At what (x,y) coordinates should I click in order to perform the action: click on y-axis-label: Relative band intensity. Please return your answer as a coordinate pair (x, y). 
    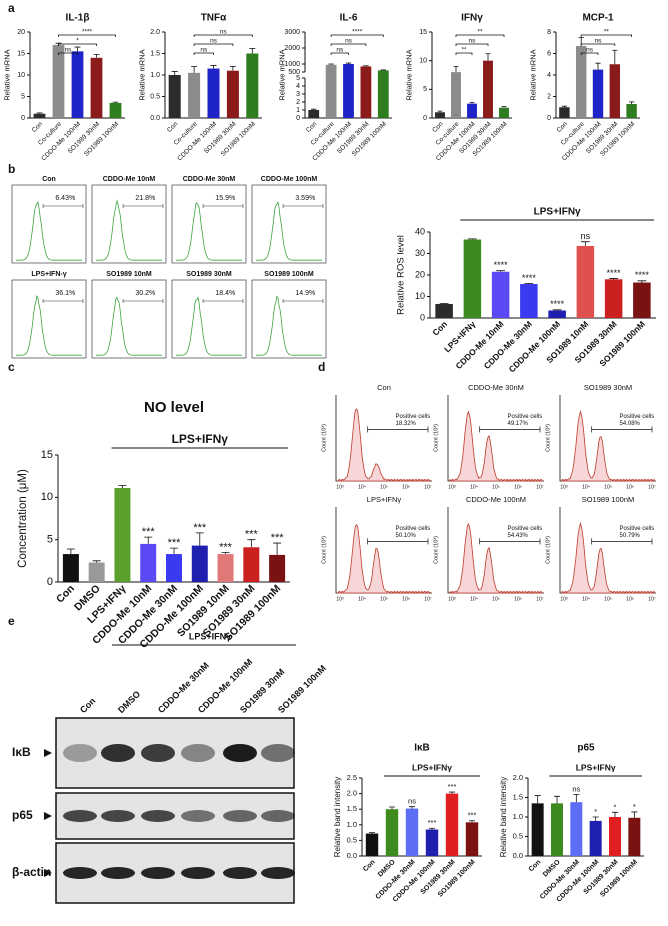
    Looking at the image, I should click on (337, 817).